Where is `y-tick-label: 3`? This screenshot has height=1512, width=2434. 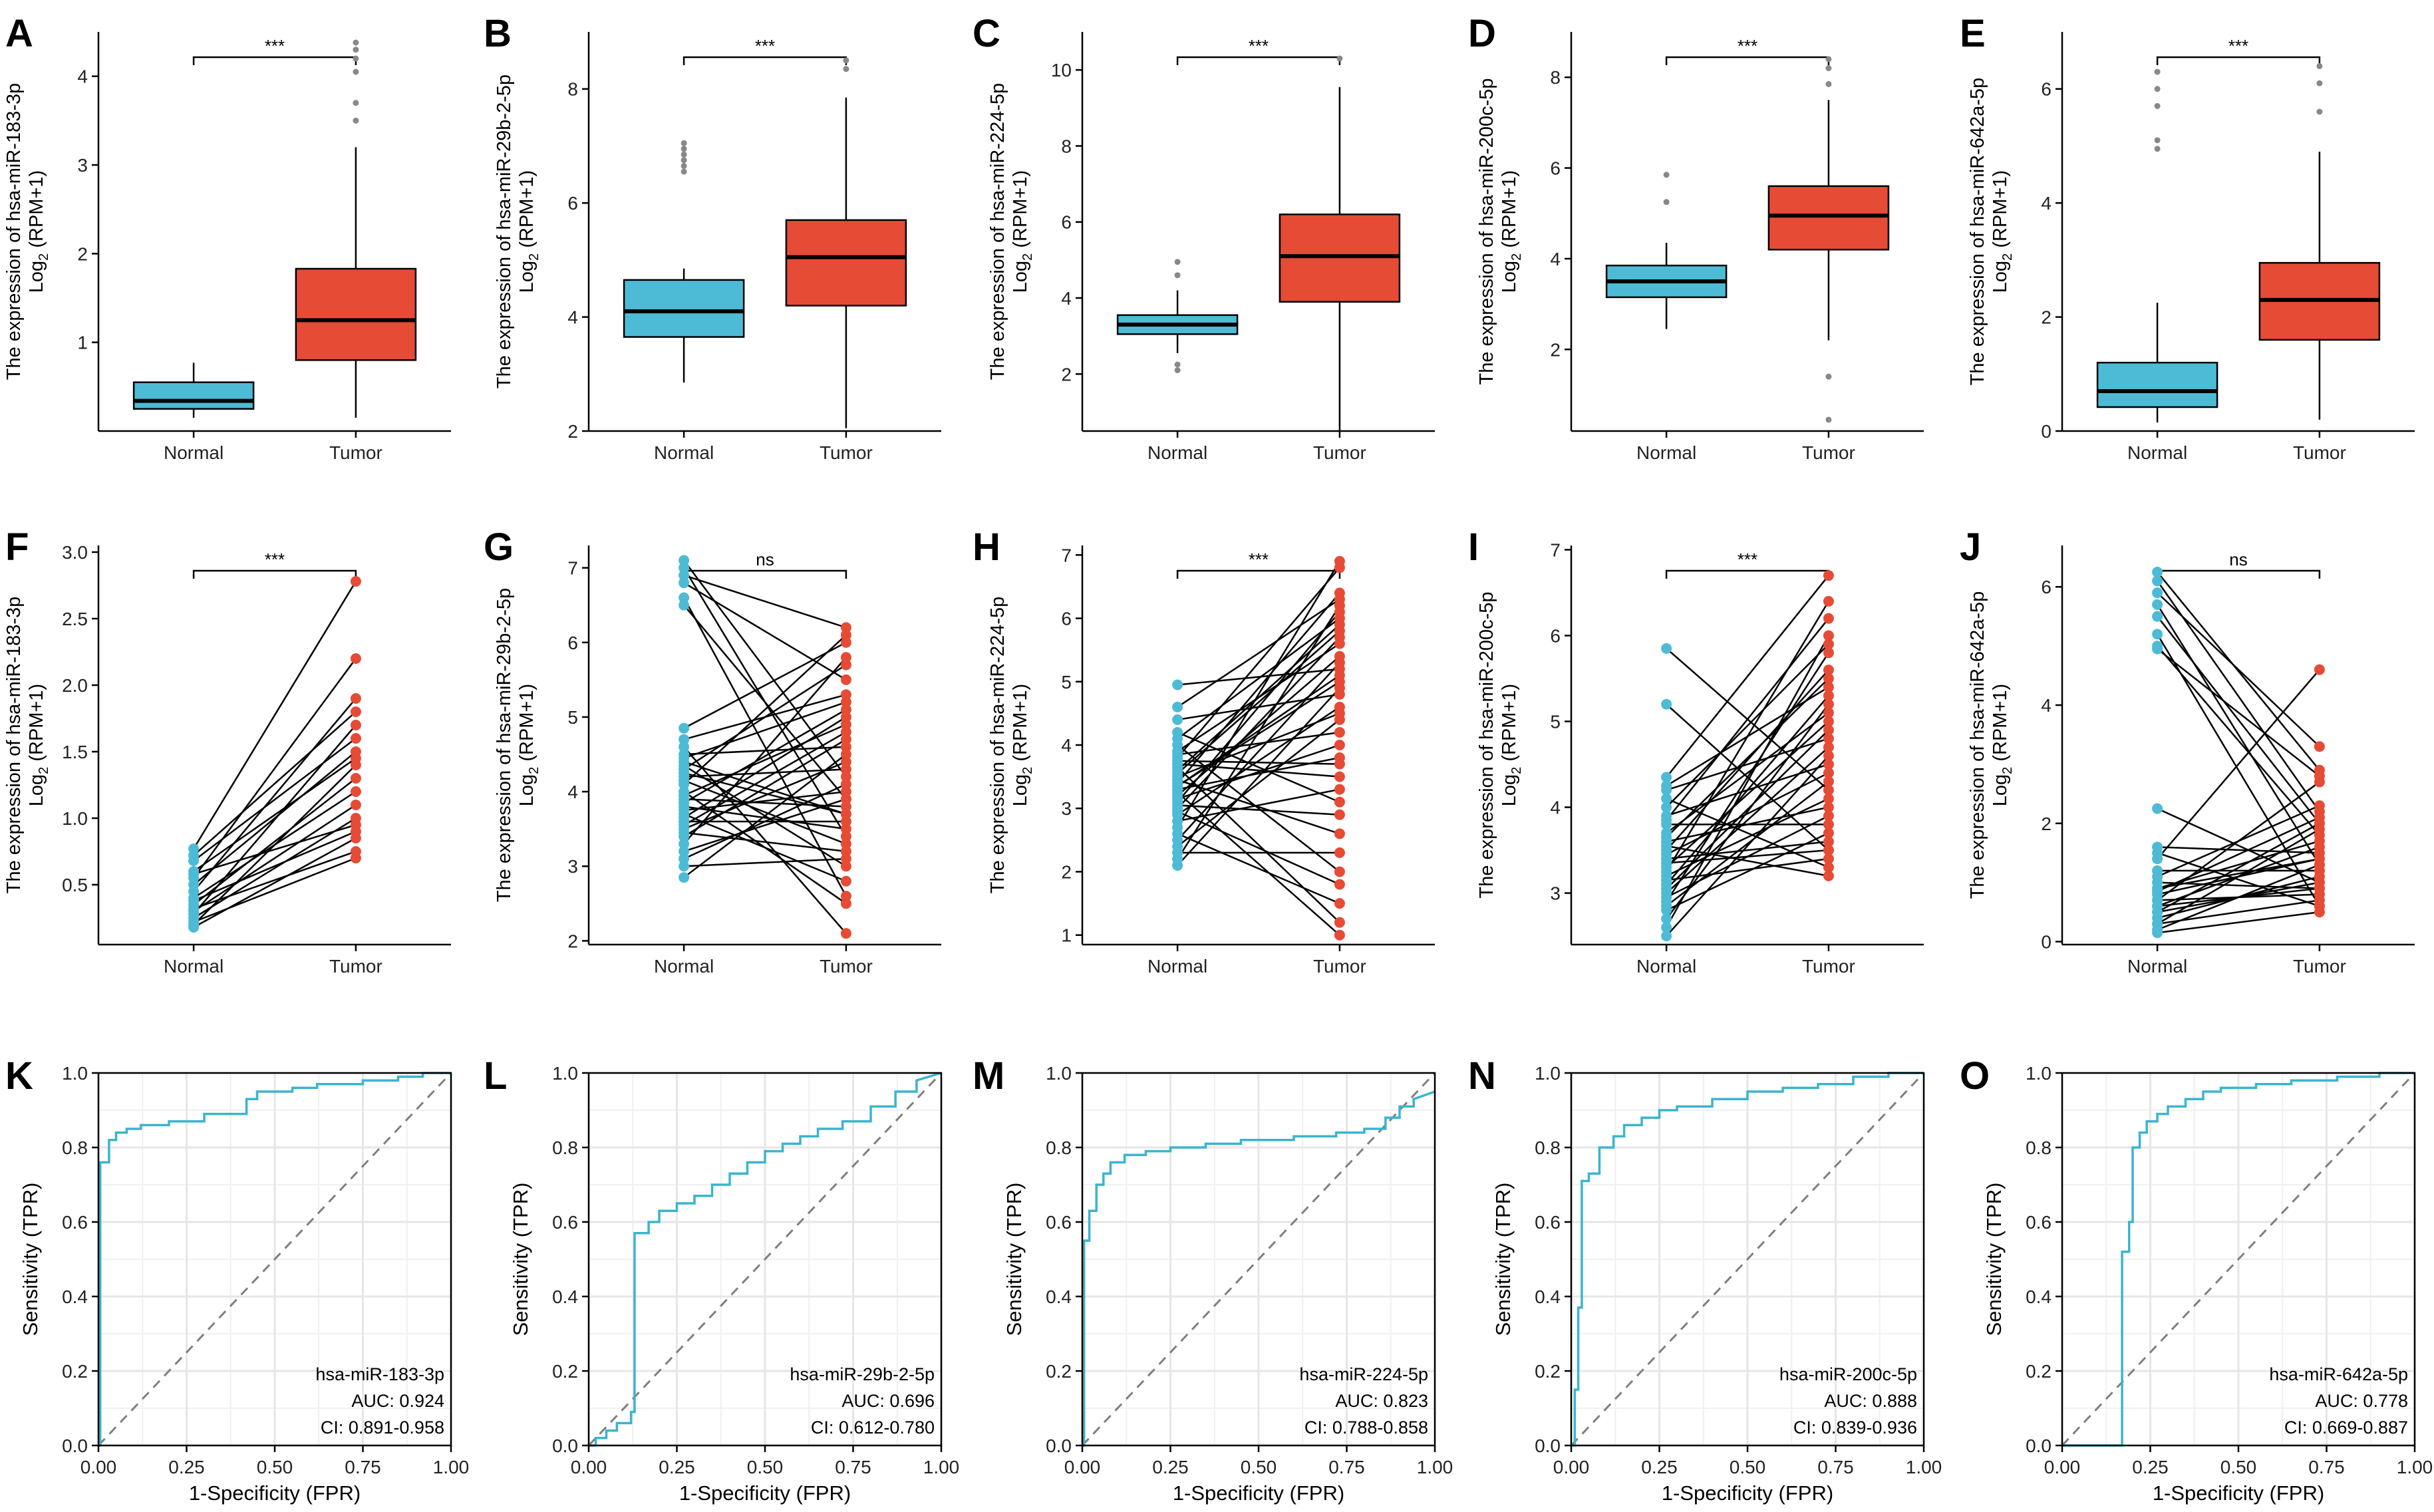 y-tick-label: 3 is located at coordinates (1555, 893).